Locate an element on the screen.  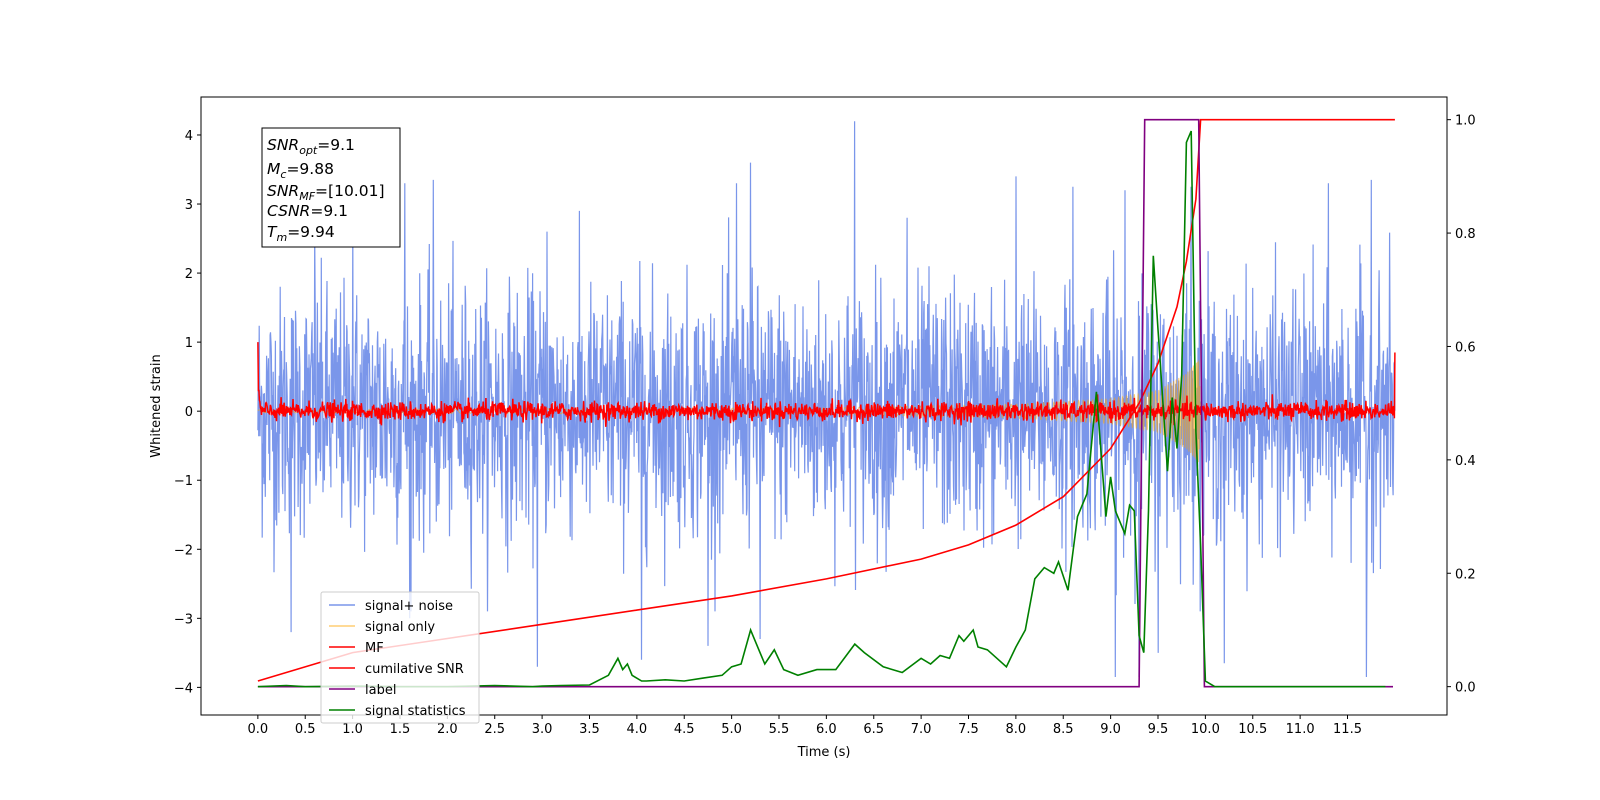
x-tick-label: 3.5 is located at coordinates (589, 729).